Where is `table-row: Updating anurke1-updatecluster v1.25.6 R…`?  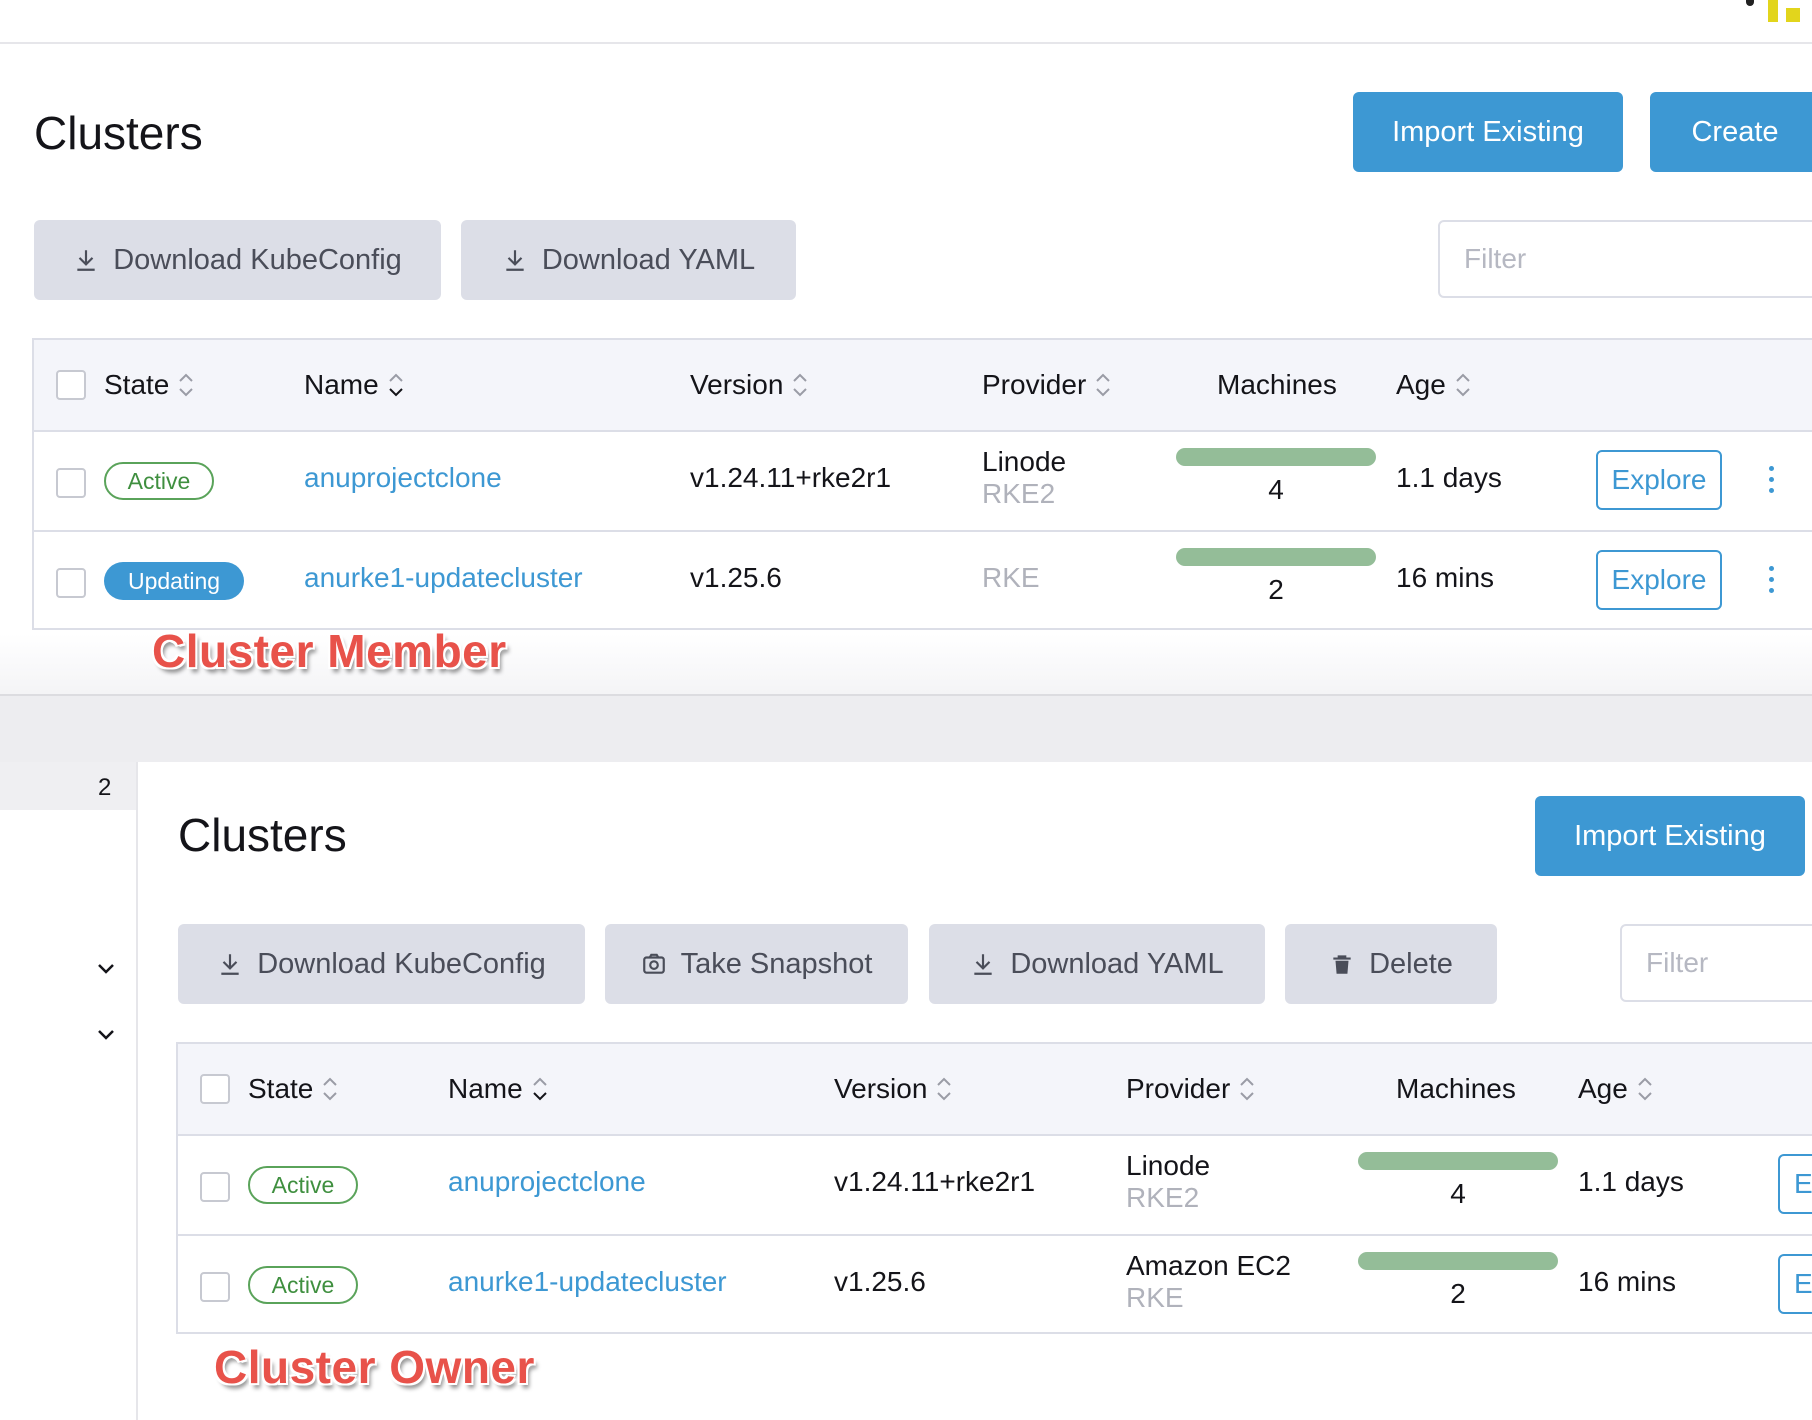
table-row: Updating anurke1-updatecluster v1.25.6 R… is located at coordinates (923, 581).